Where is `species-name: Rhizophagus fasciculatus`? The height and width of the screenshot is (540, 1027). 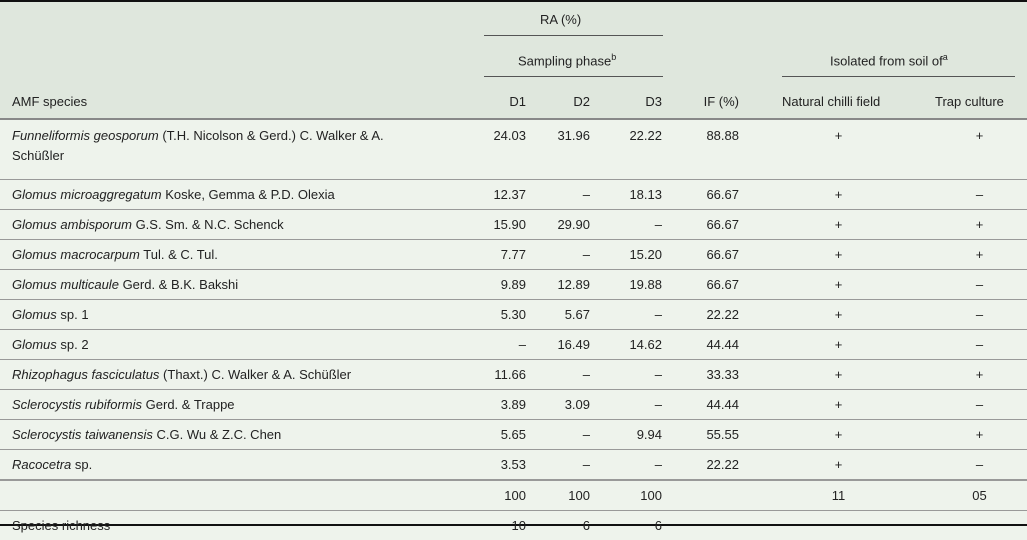
species-name: Rhizophagus fasciculatus is located at coordinates (85, 374).